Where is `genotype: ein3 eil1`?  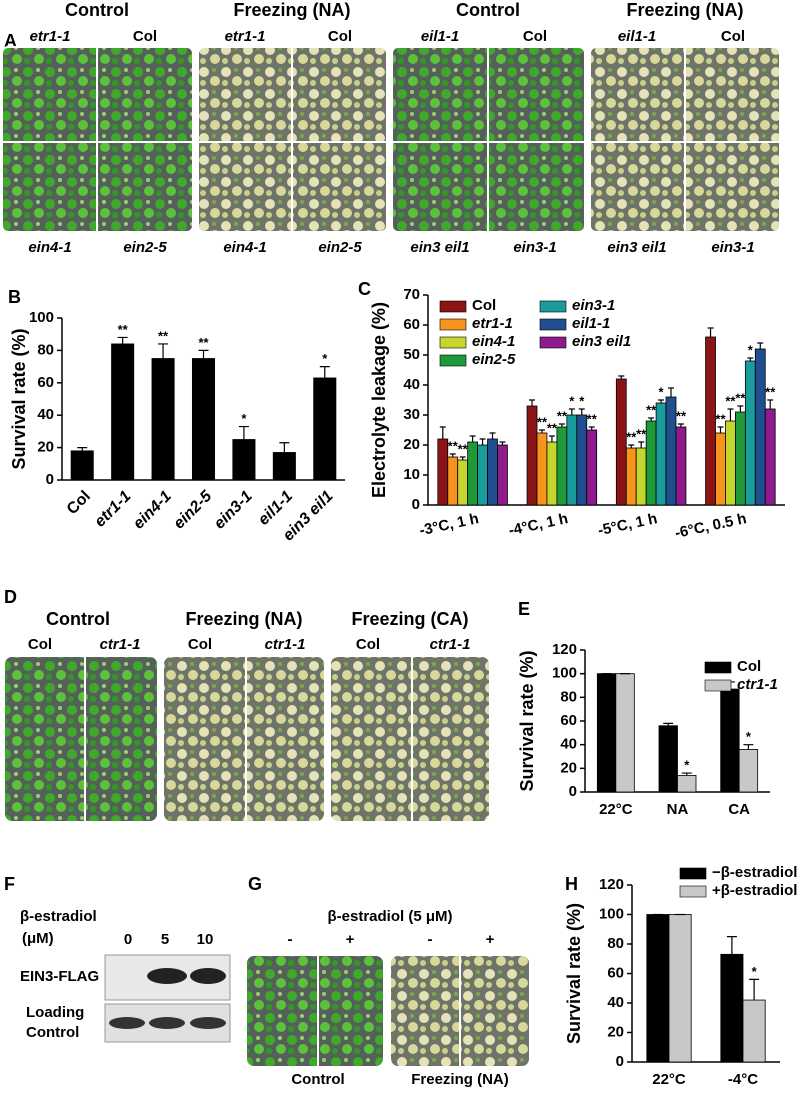
genotype: ein3 eil1 is located at coordinates (636, 247).